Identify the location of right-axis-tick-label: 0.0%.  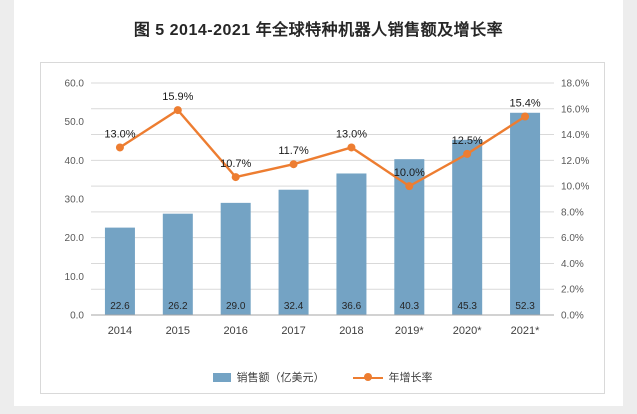
(572, 316).